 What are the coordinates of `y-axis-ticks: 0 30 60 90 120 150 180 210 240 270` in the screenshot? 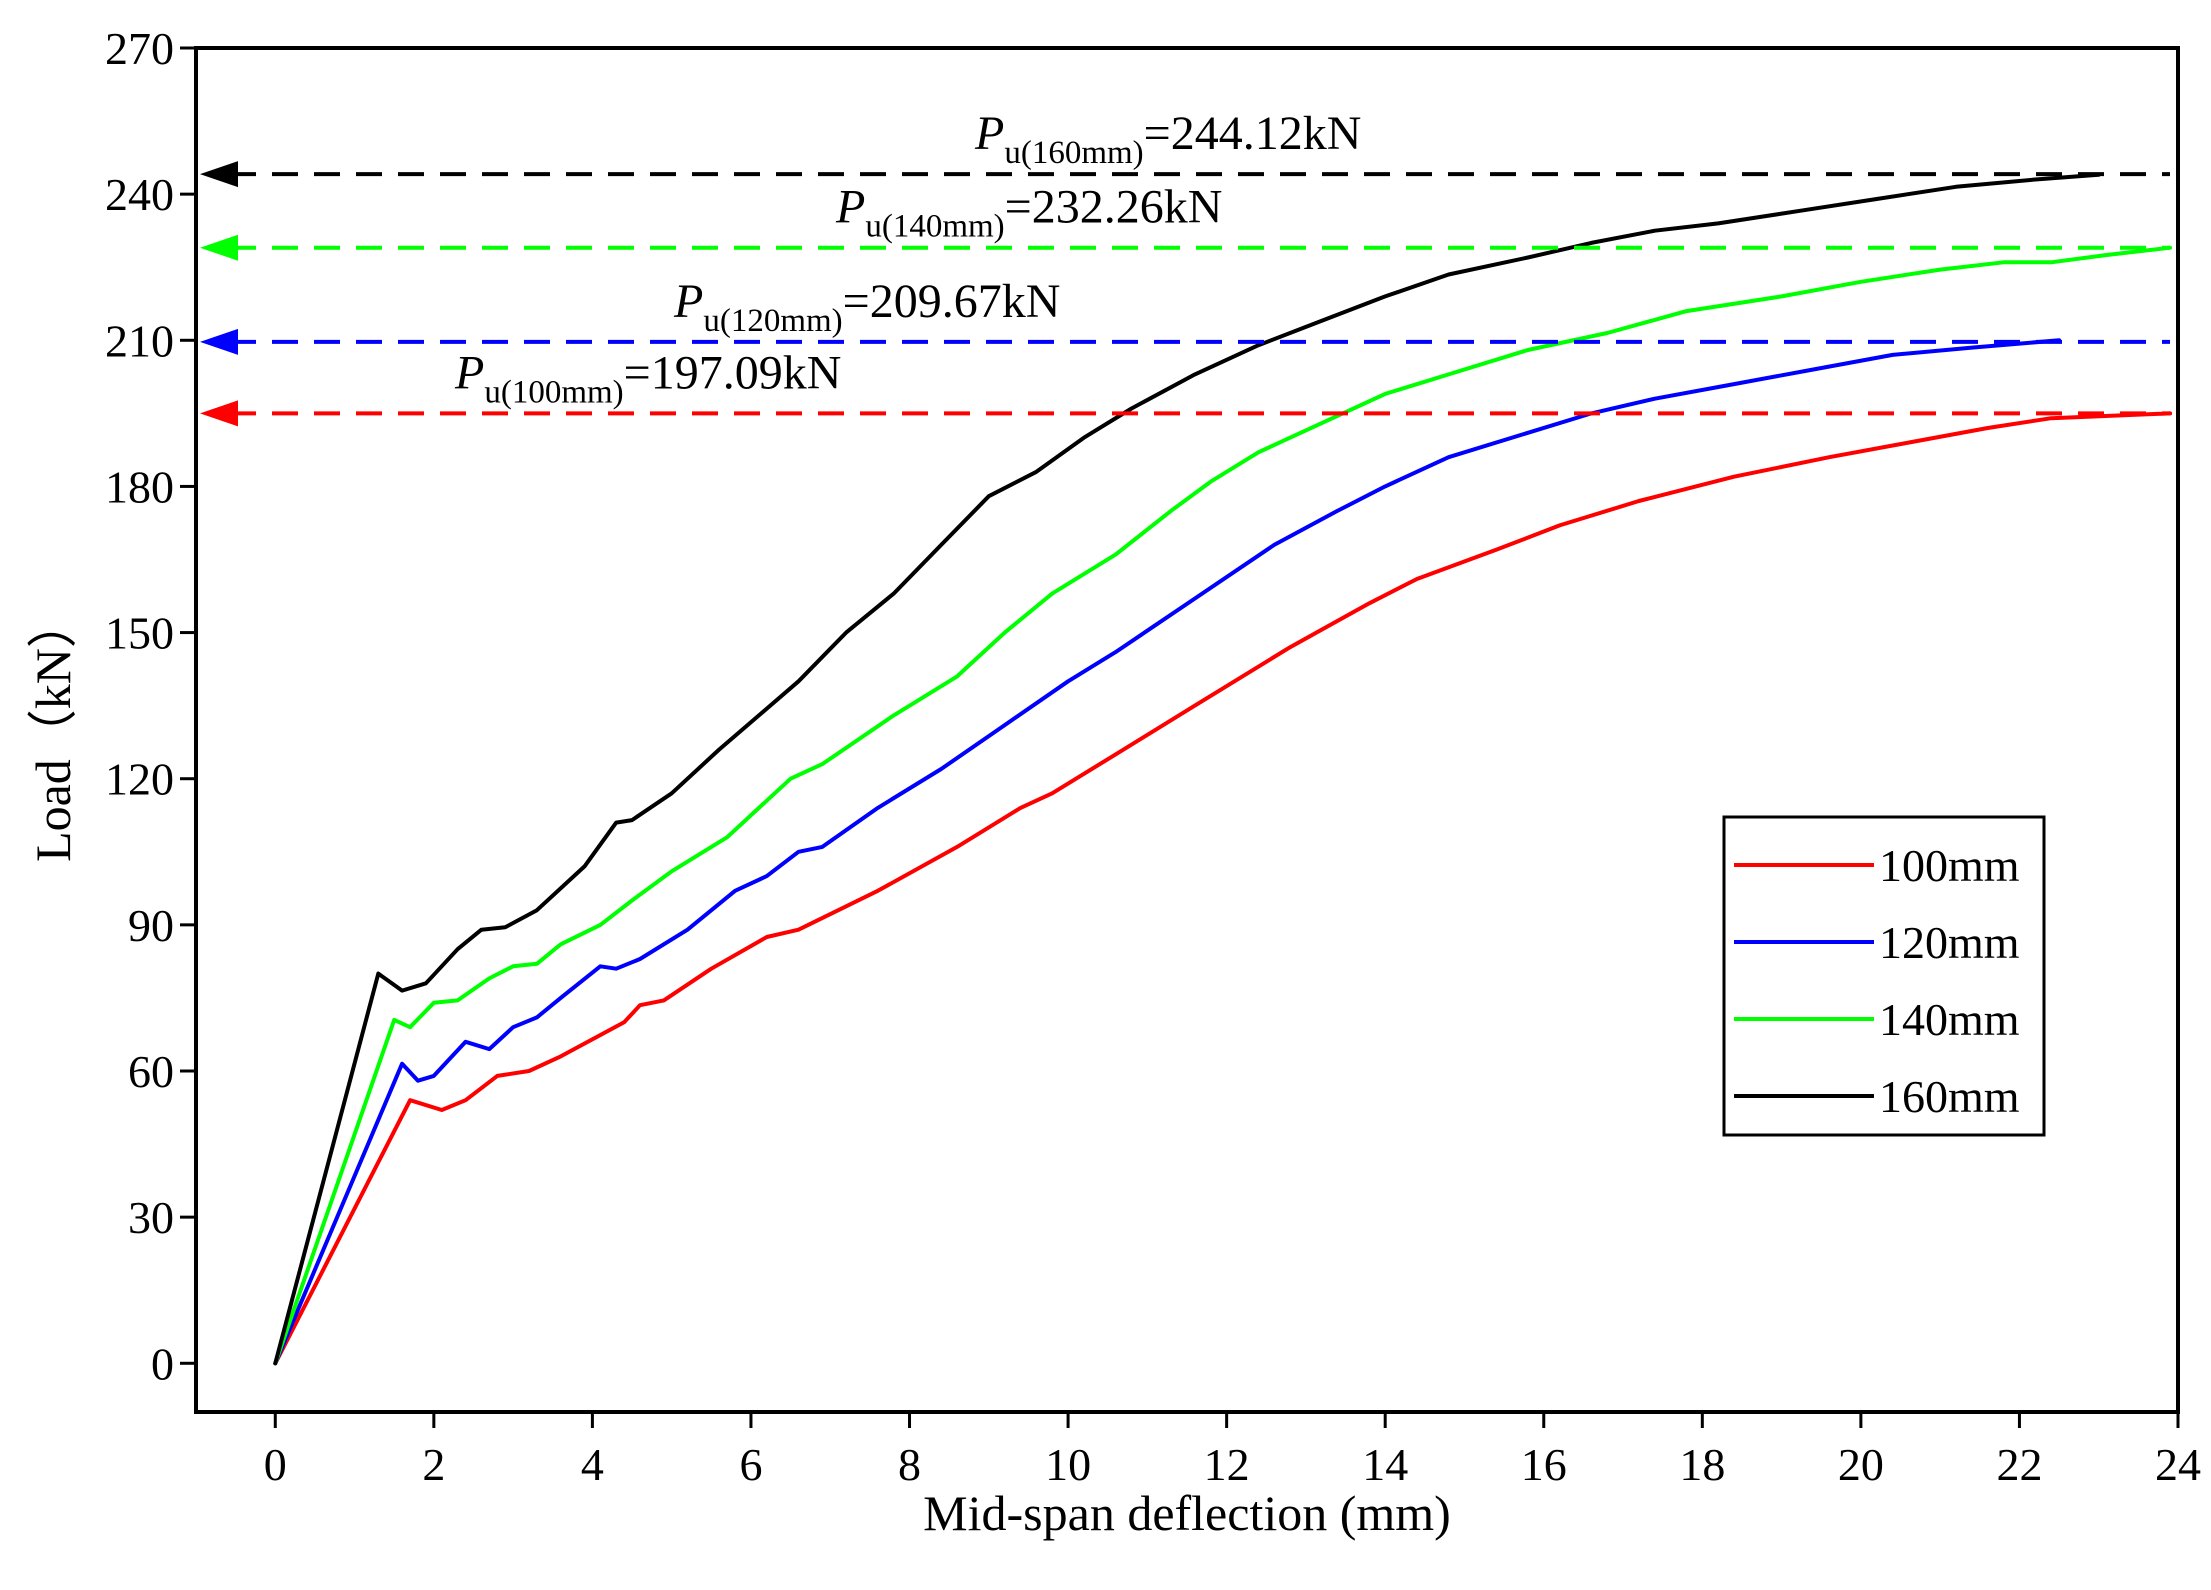 It's located at (150, 706).